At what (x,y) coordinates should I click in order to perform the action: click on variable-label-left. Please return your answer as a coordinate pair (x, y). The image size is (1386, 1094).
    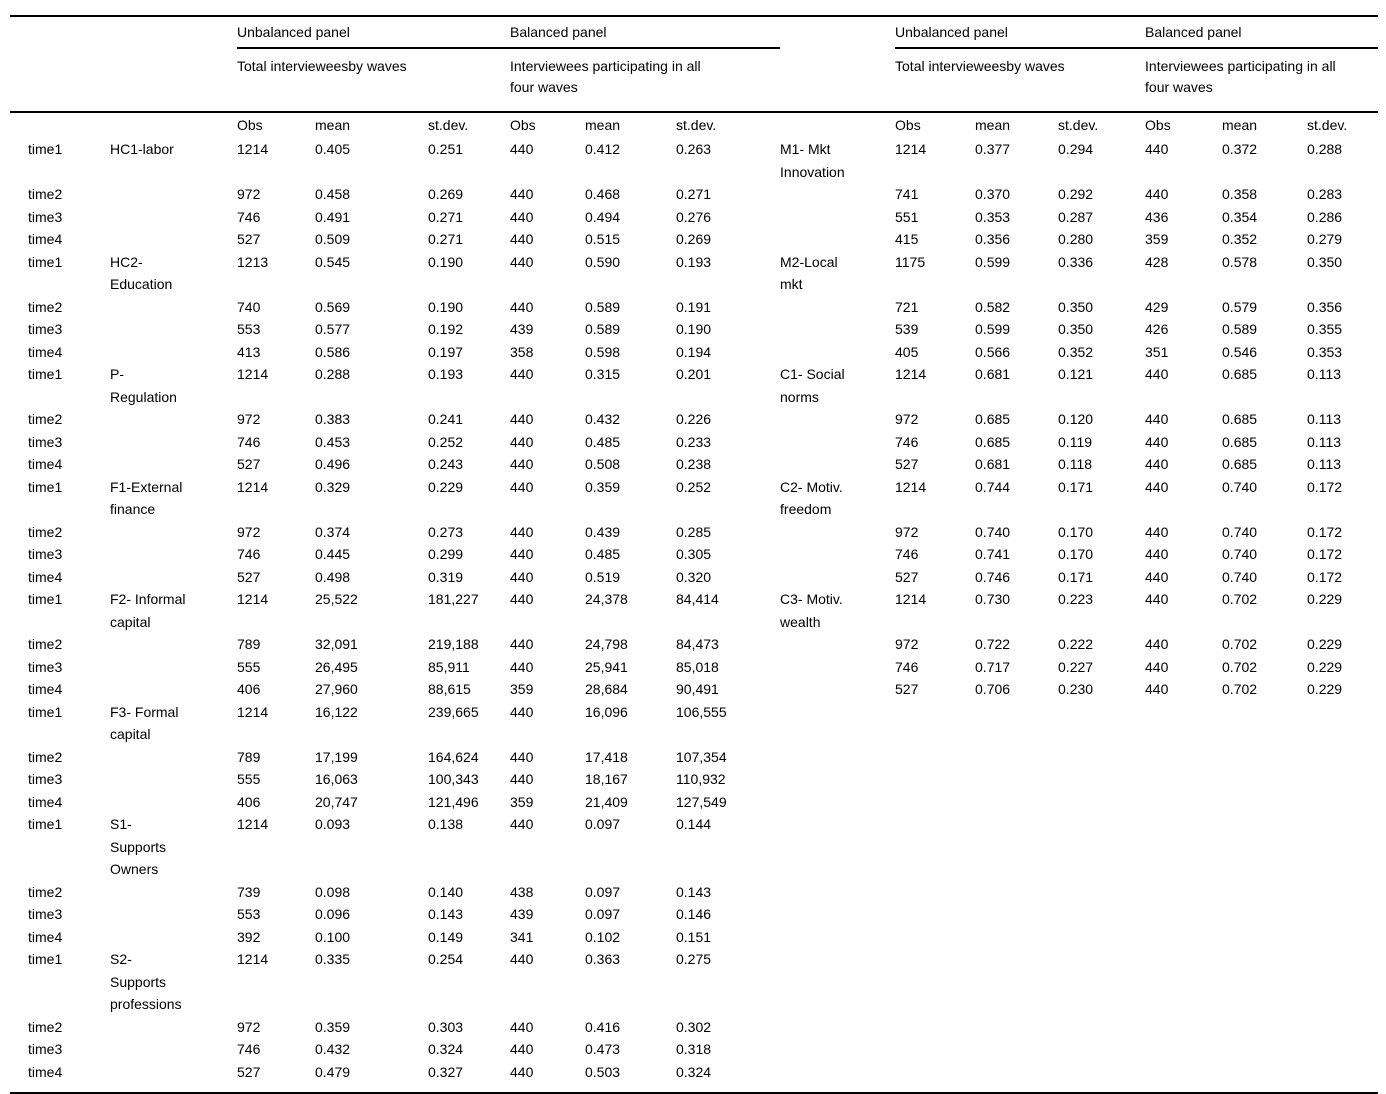
    Looking at the image, I should click on (173, 1027).